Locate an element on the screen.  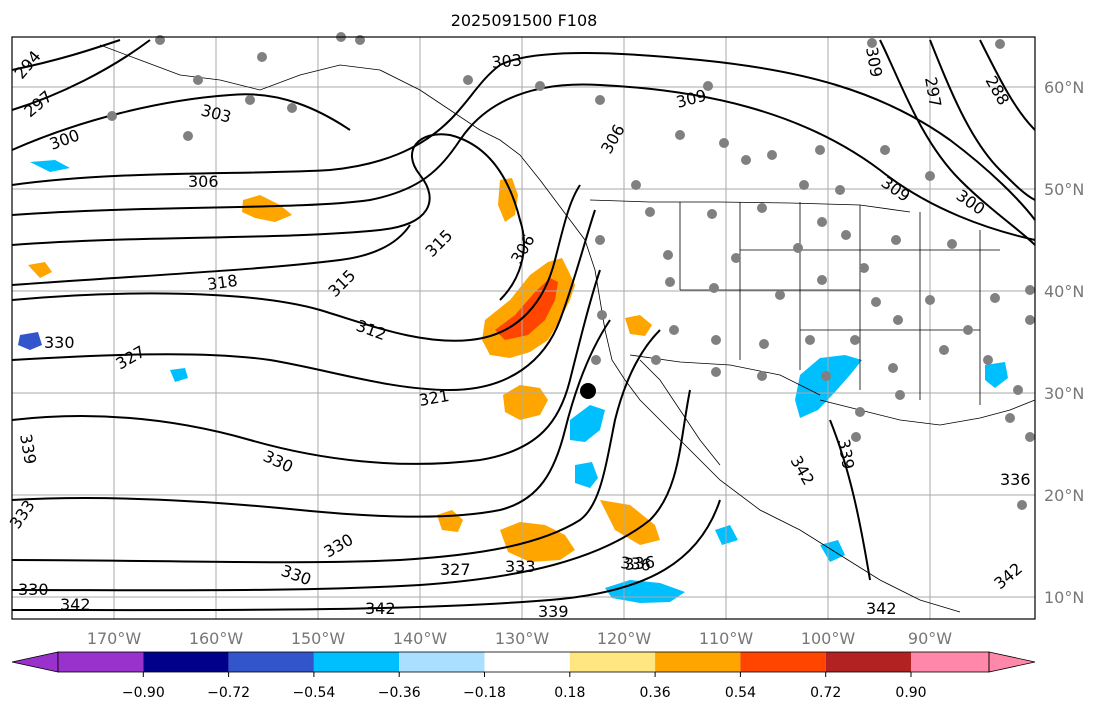
contour-label: 306 is located at coordinates (203, 181).